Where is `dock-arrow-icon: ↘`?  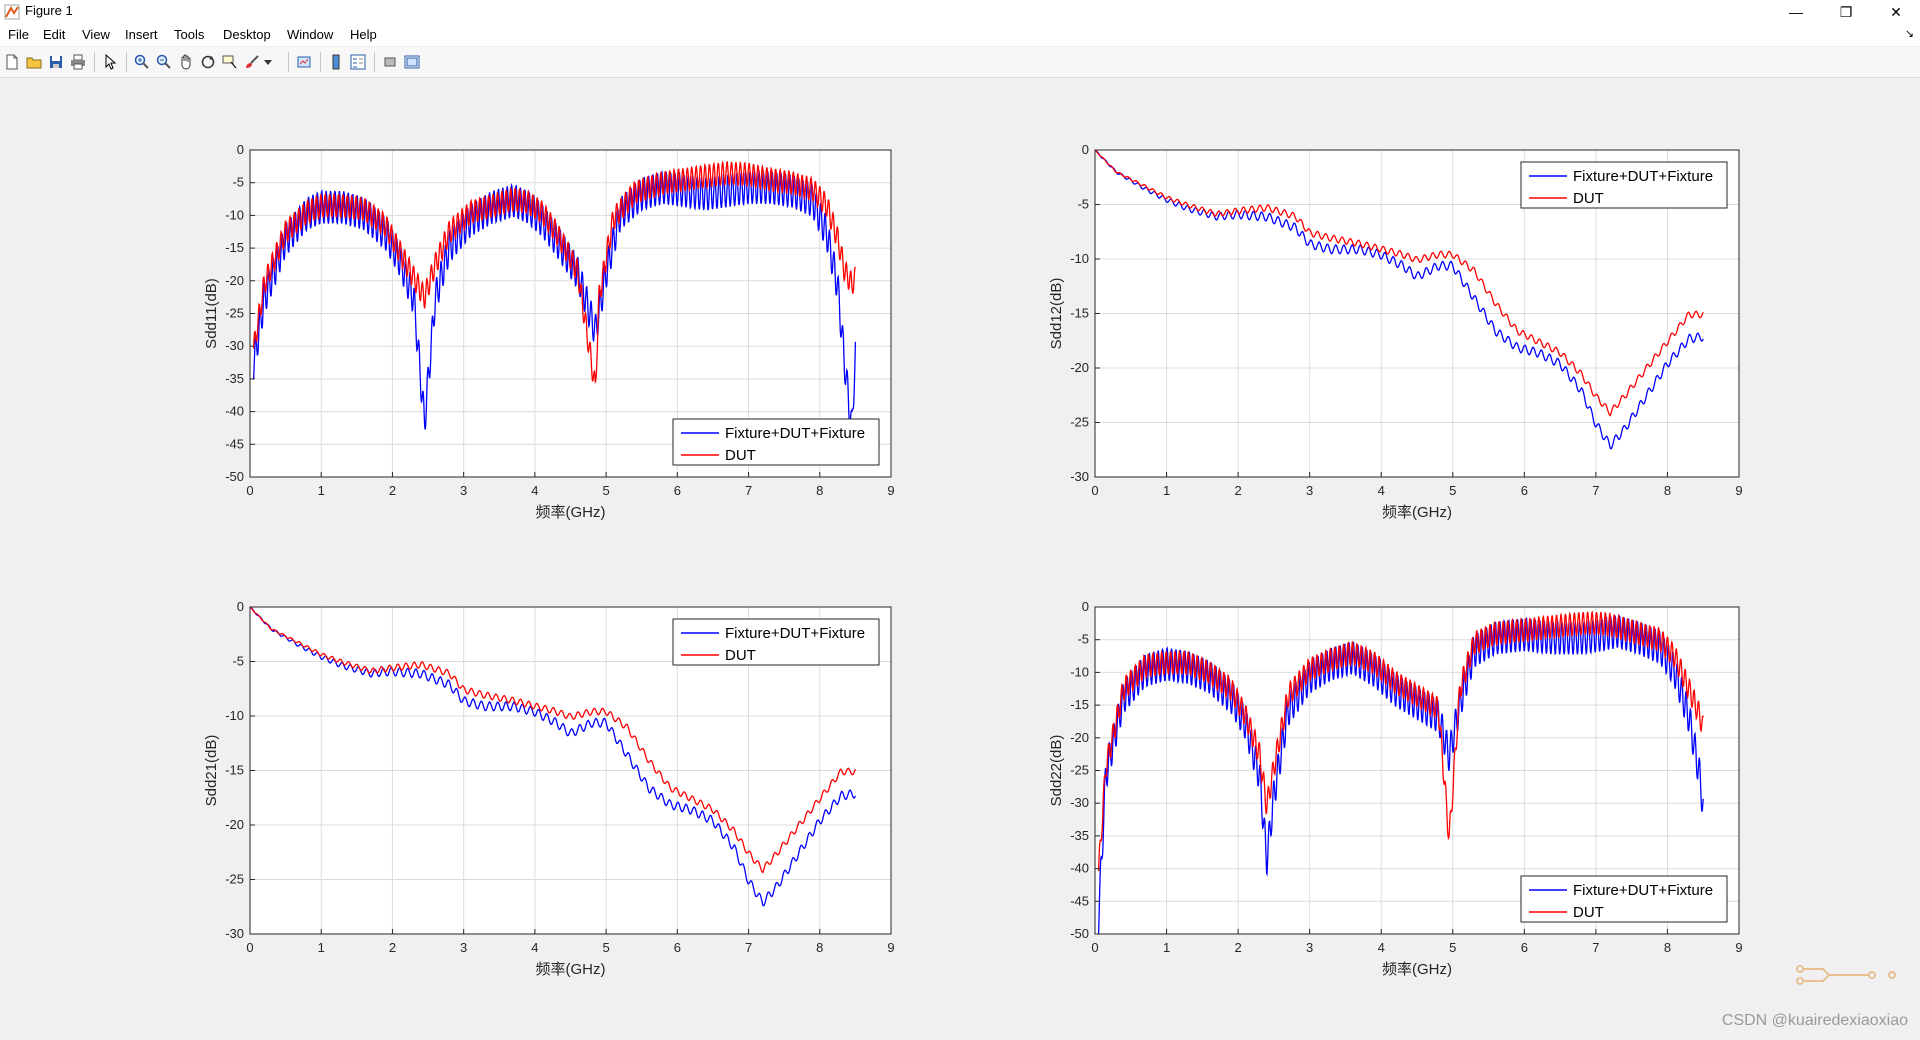
dock-arrow-icon: ↘ is located at coordinates (1909, 34).